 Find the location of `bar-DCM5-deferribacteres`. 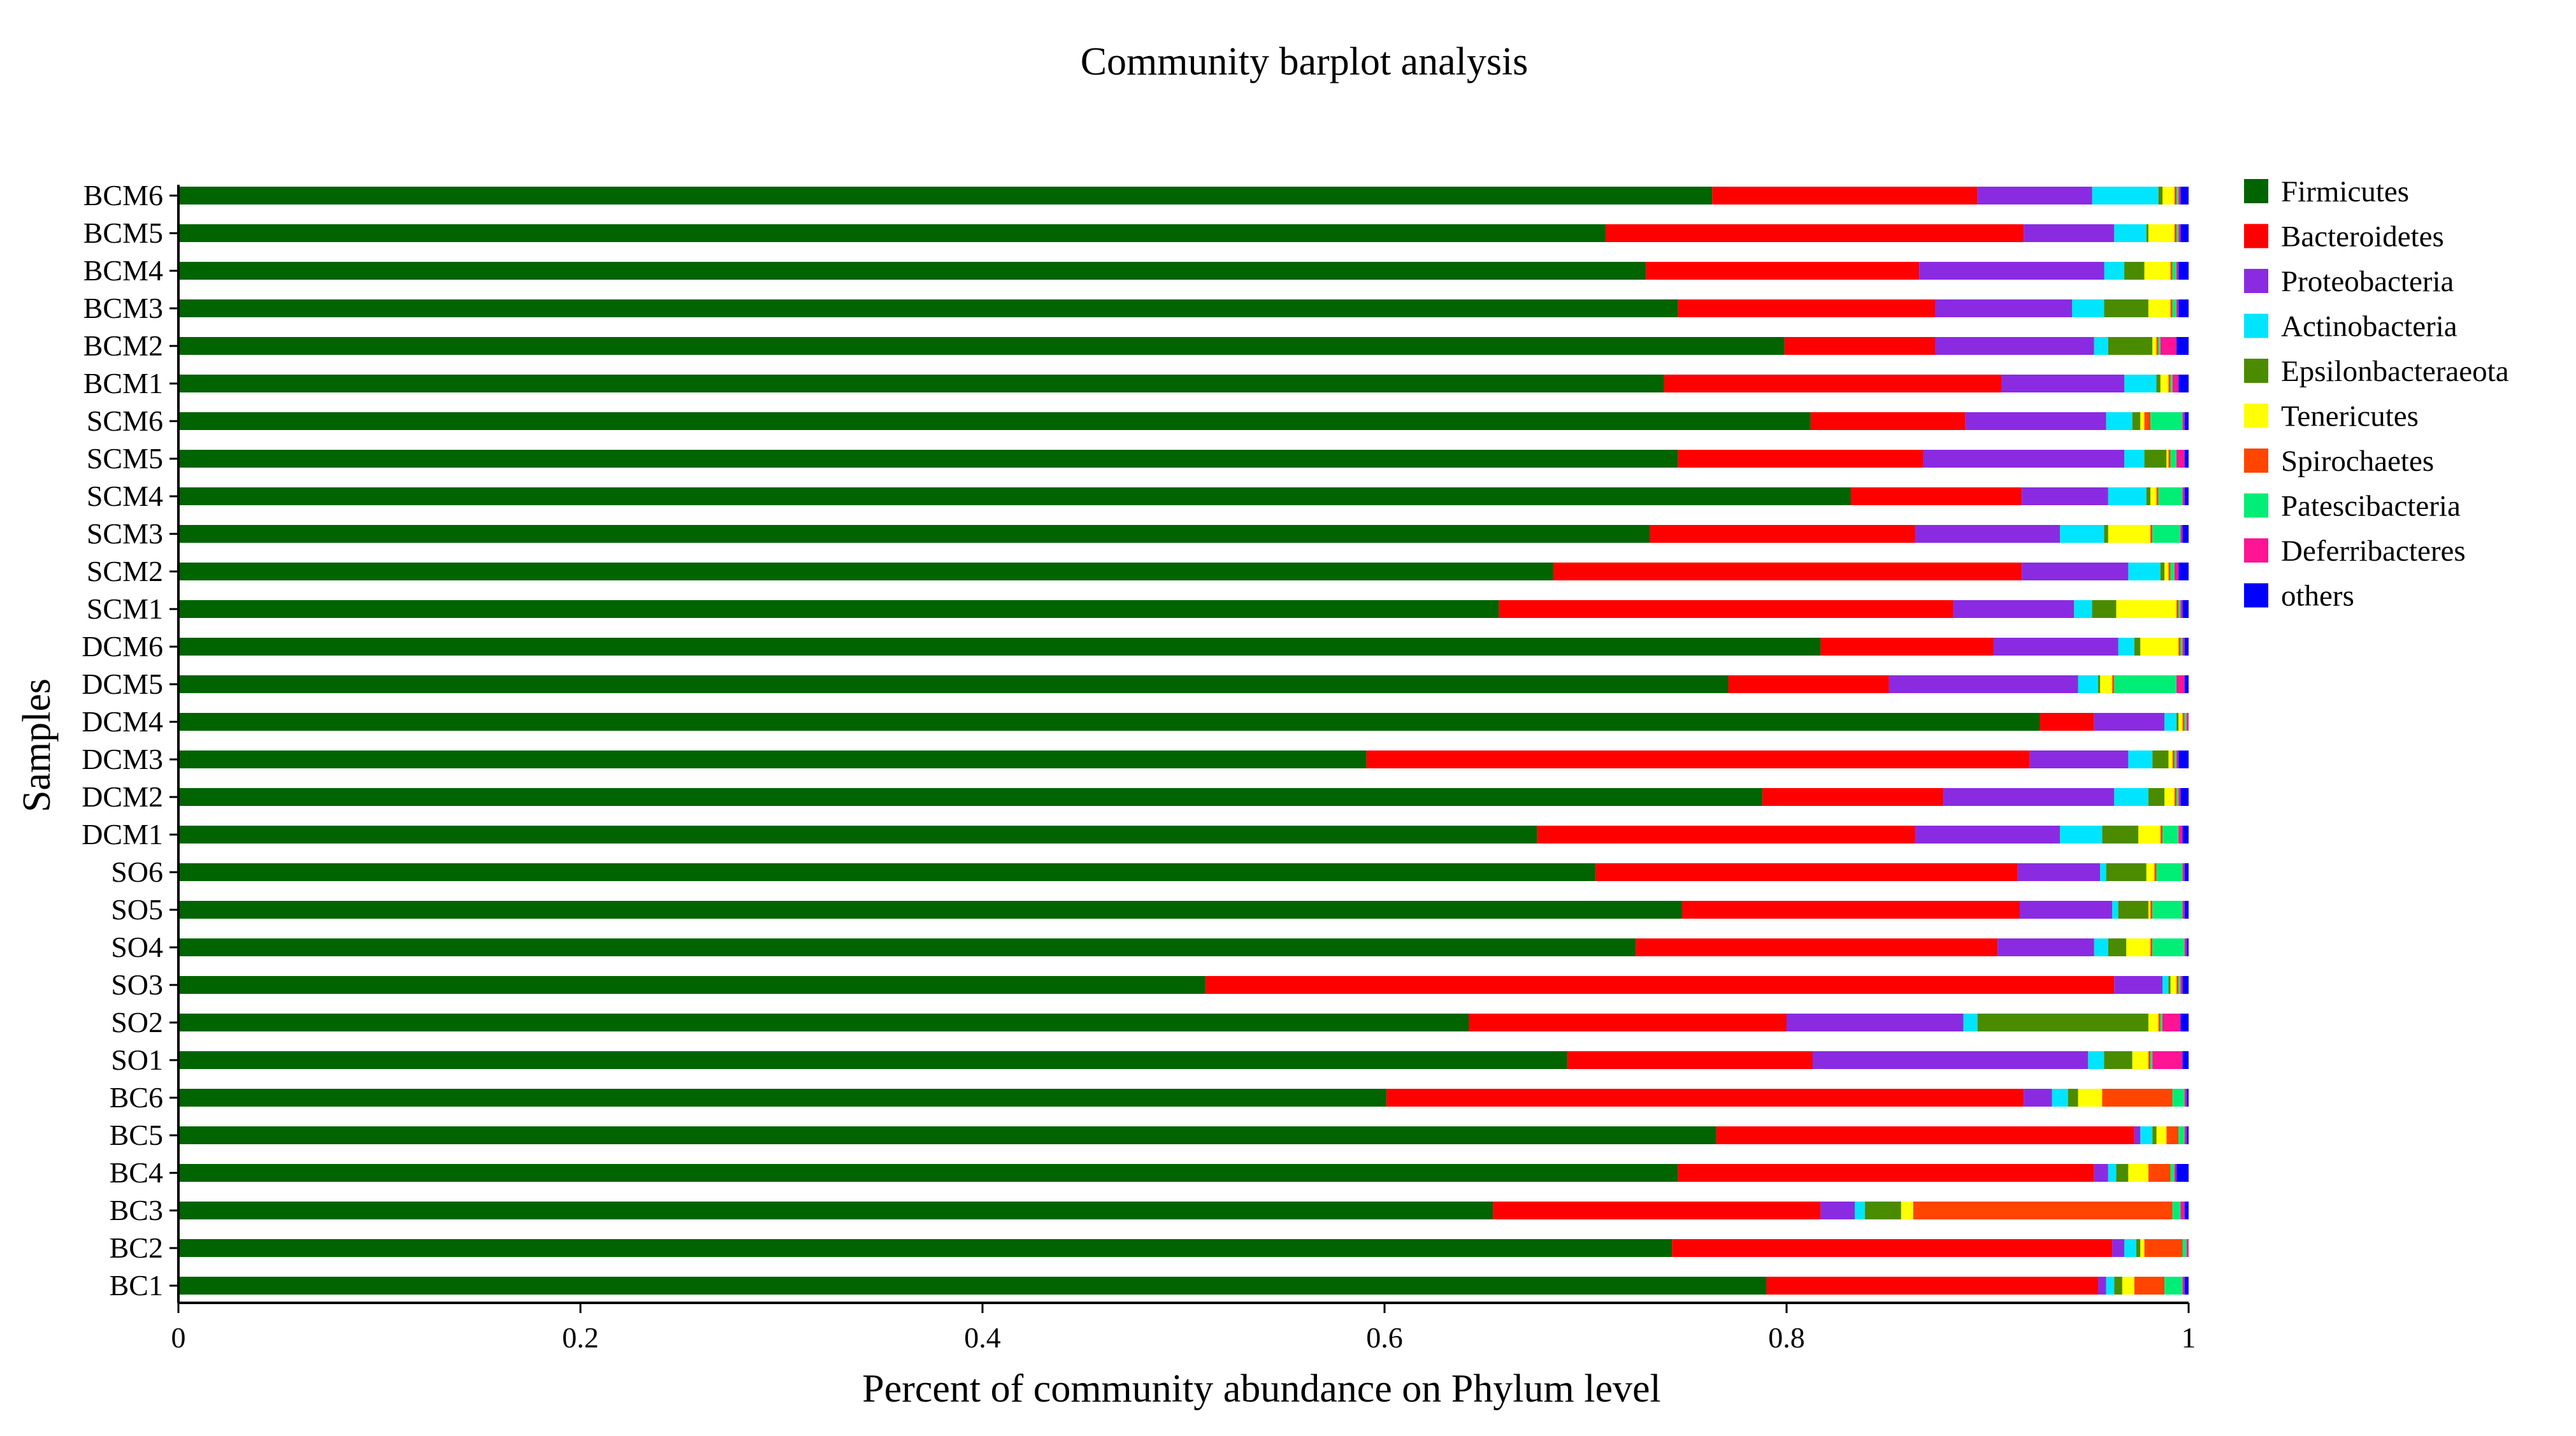

bar-DCM5-deferribacteres is located at coordinates (2181, 684).